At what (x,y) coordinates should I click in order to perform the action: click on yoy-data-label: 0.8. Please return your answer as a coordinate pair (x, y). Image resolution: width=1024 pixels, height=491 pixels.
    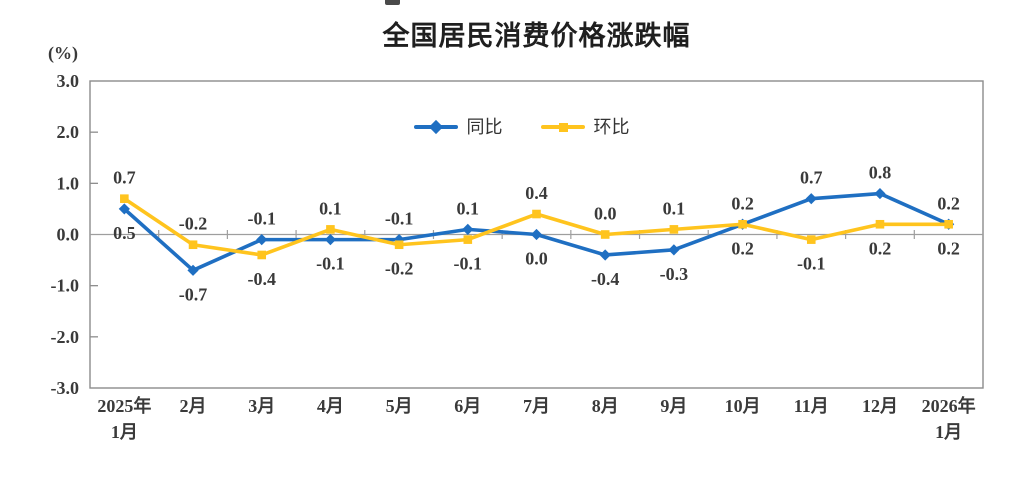
    Looking at the image, I should click on (880, 173).